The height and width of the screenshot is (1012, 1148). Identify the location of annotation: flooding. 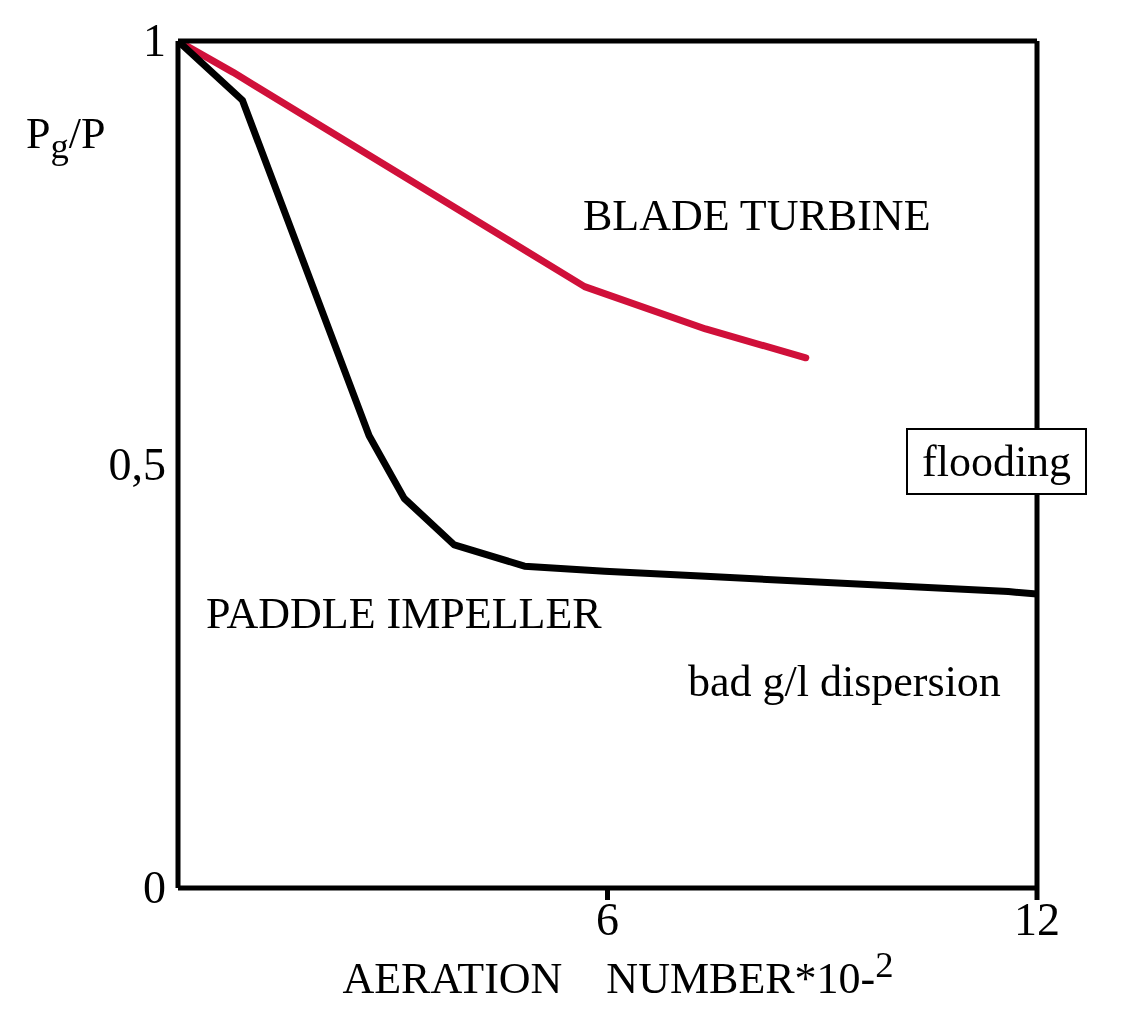
(997, 461).